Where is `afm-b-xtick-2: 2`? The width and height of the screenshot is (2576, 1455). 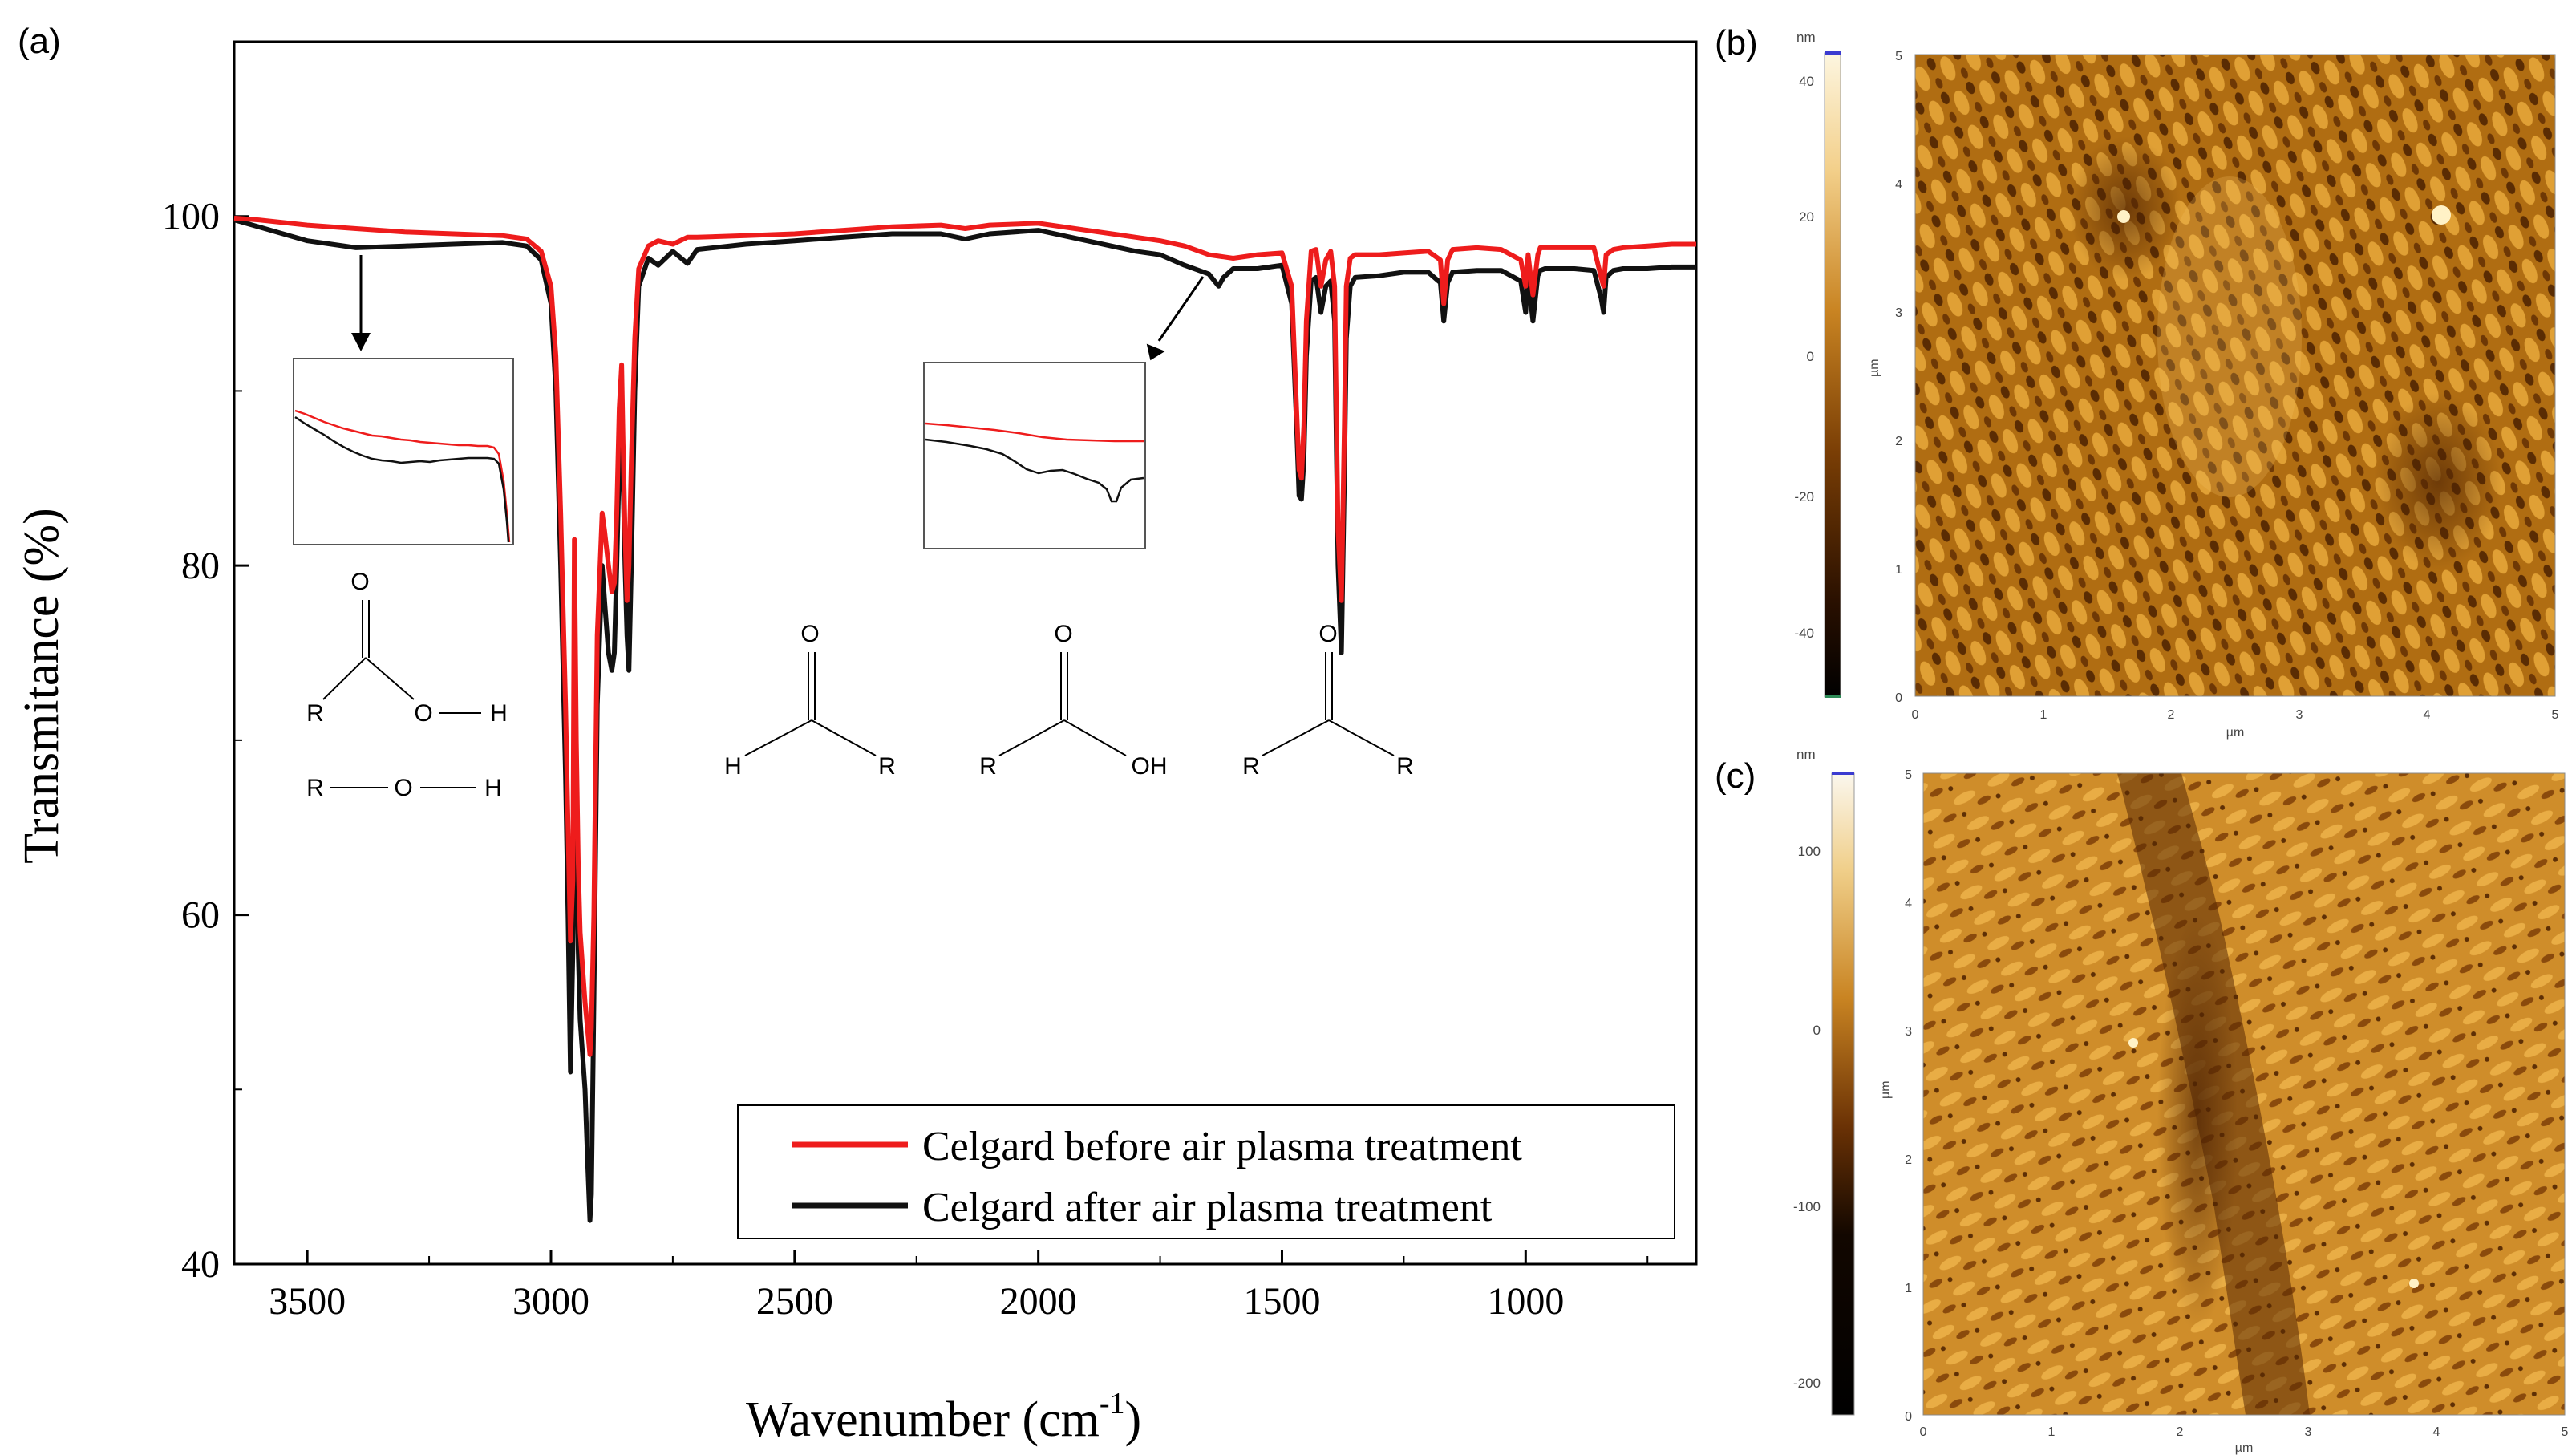
afm-b-xtick-2: 2 is located at coordinates (2171, 715).